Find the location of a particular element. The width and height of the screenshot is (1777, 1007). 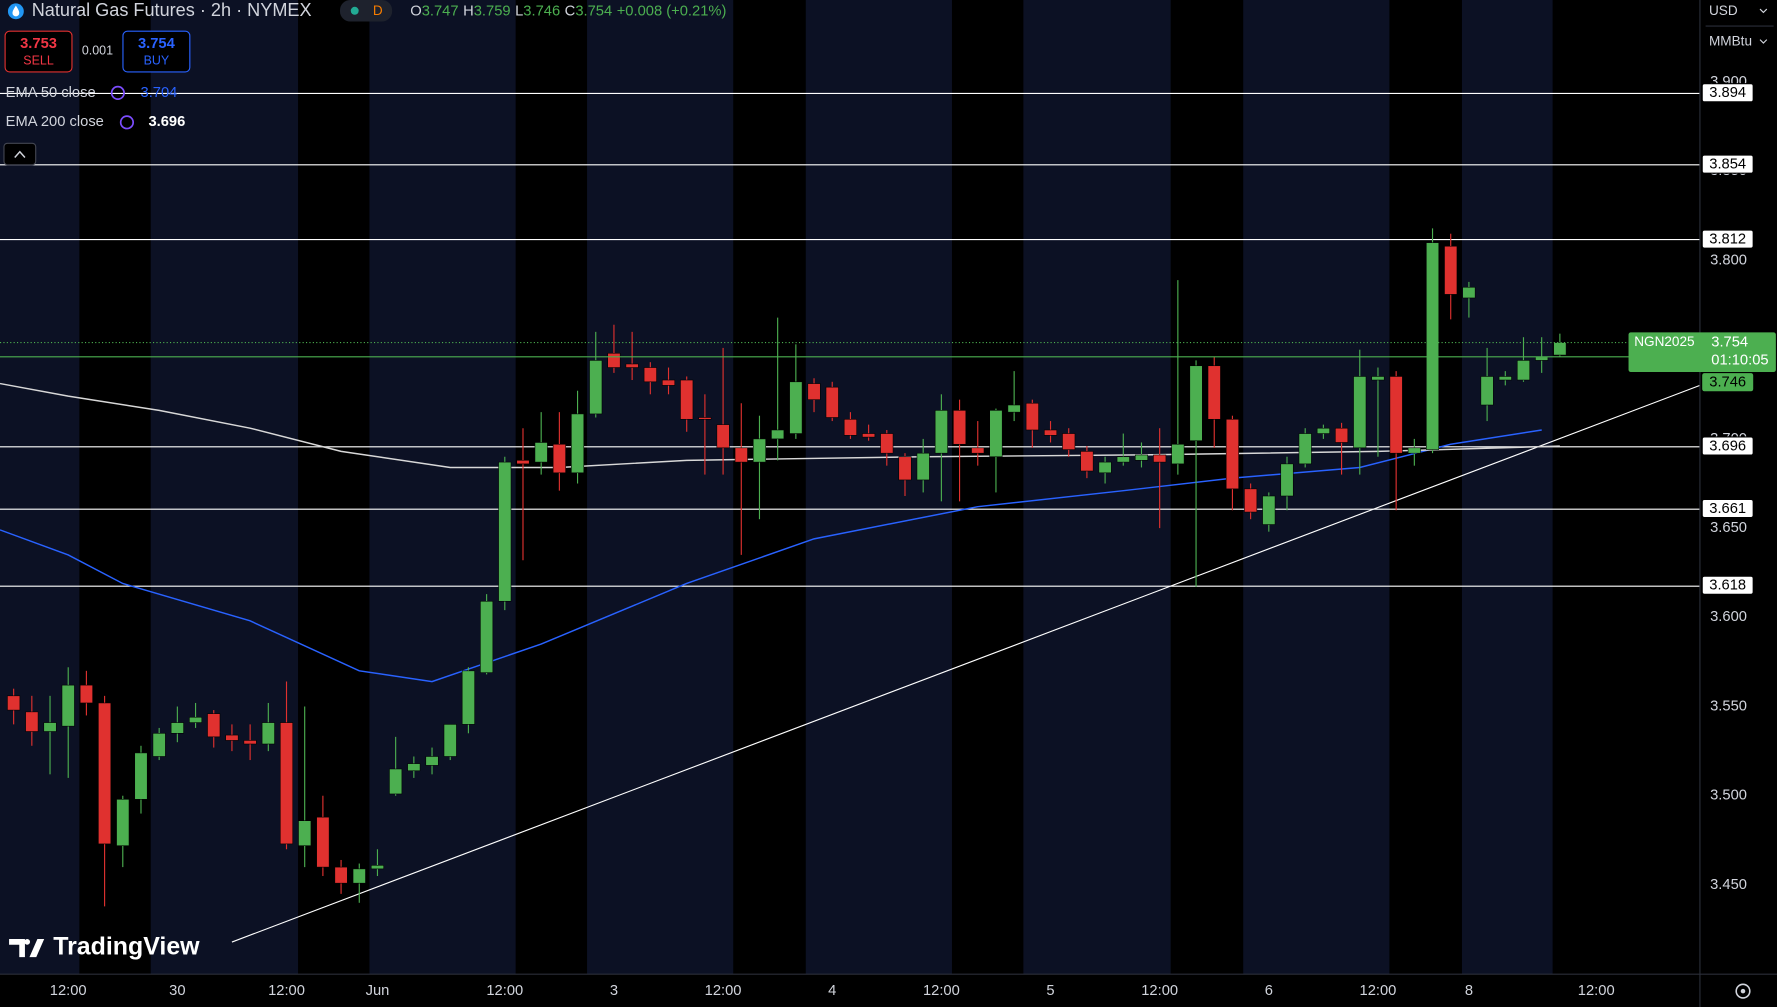

unit-selector: MMBtu is located at coordinates (1730, 41).